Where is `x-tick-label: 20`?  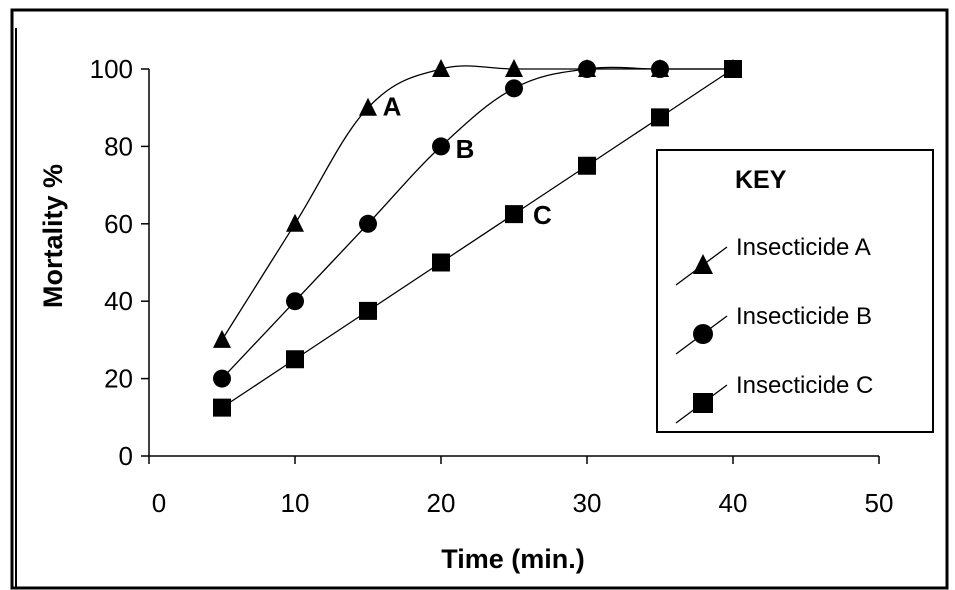
x-tick-label: 20 is located at coordinates (441, 503).